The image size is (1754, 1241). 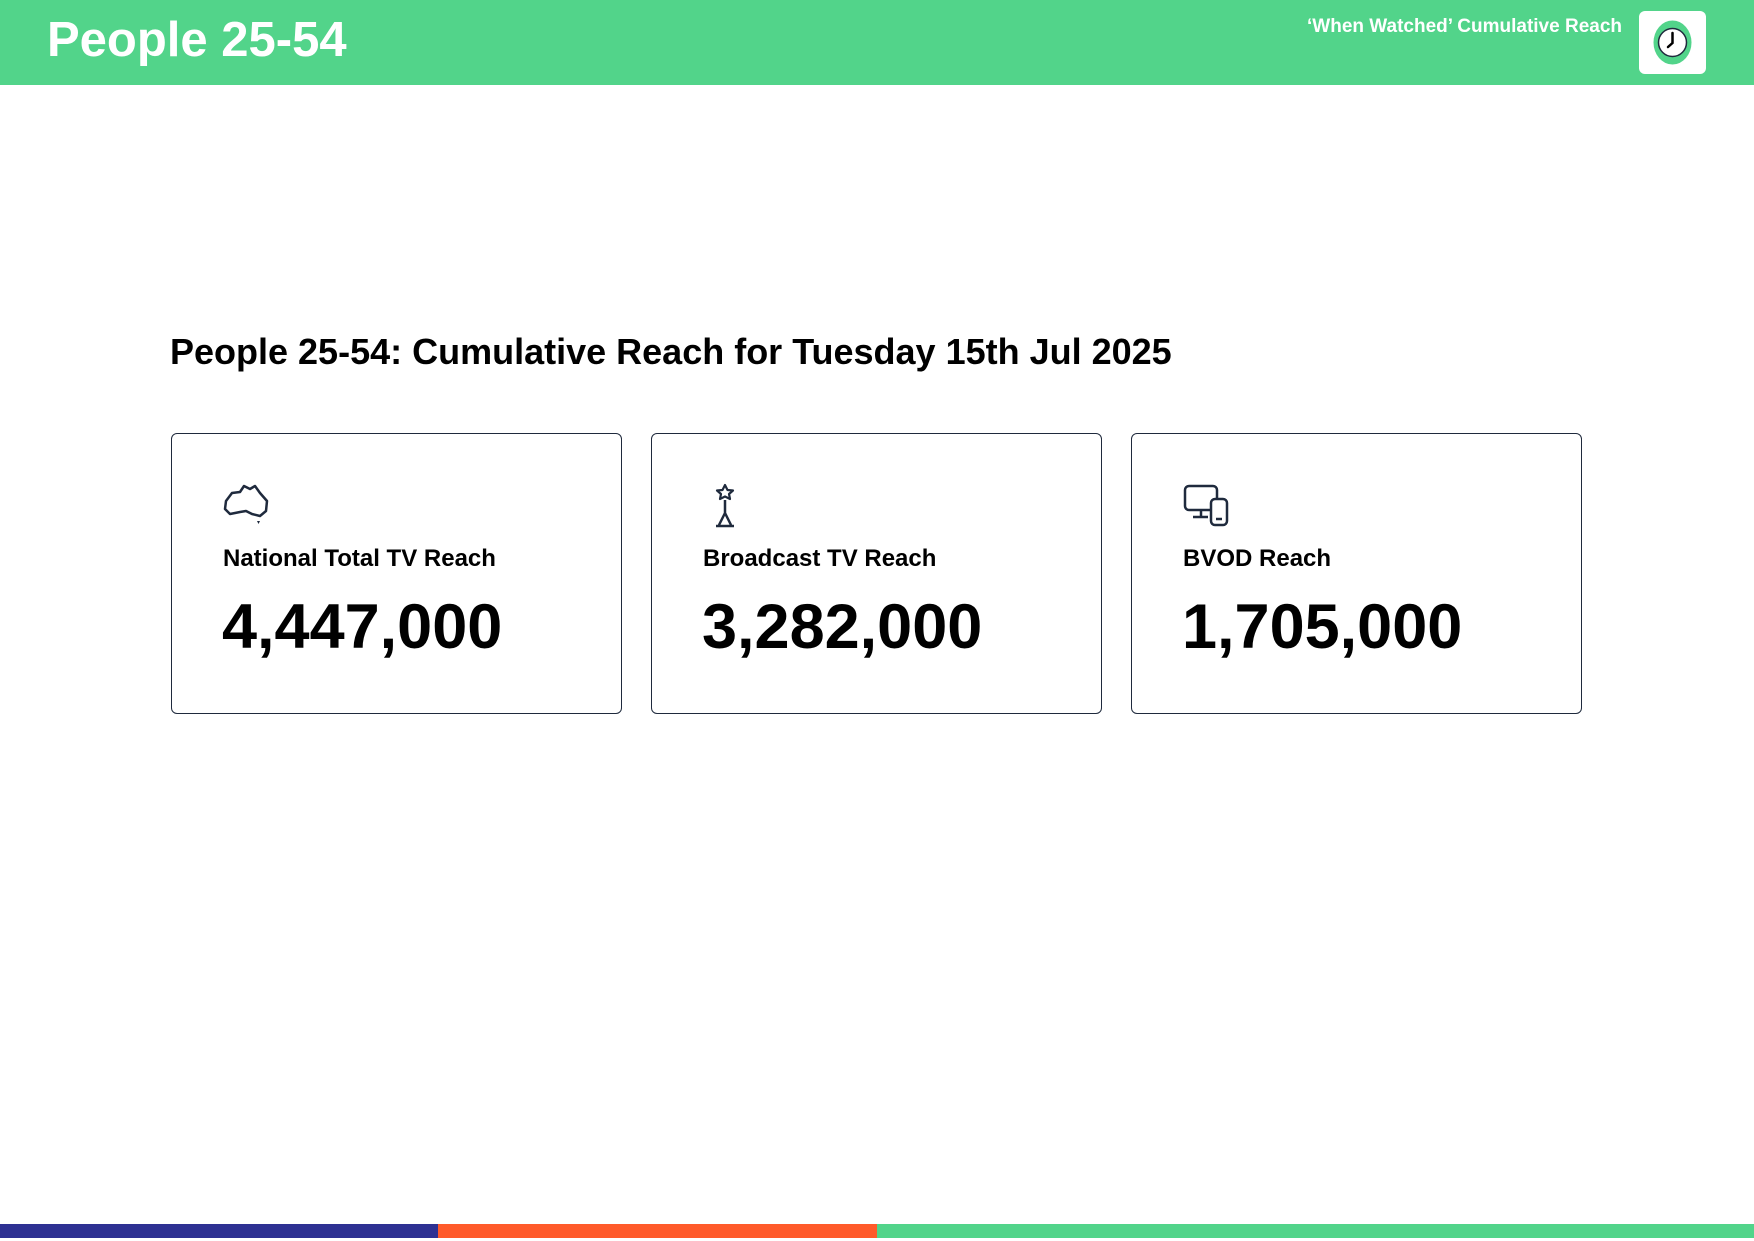 I want to click on devices-icon, so click(x=1206, y=505).